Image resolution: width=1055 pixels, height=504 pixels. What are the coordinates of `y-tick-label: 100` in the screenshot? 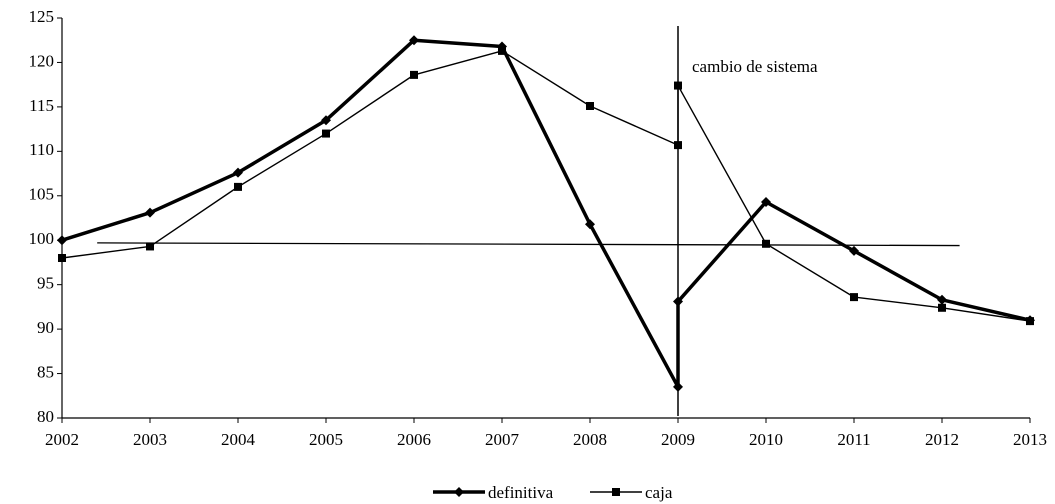 It's located at (42, 238).